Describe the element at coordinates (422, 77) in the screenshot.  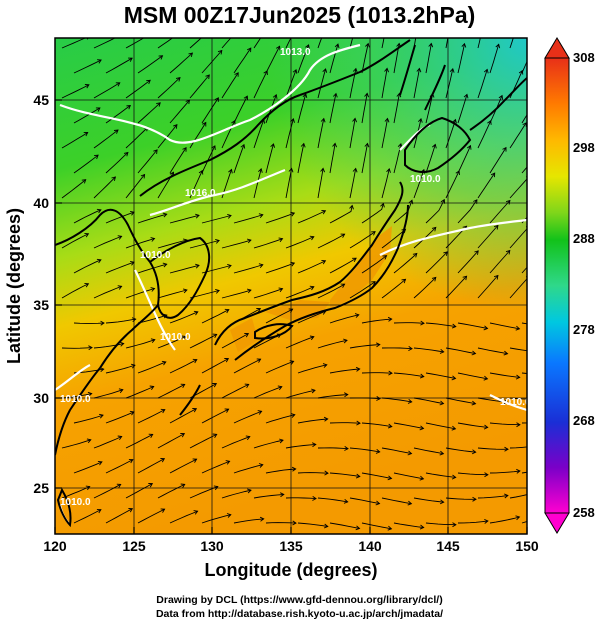
I see `coast-sakhalin` at that location.